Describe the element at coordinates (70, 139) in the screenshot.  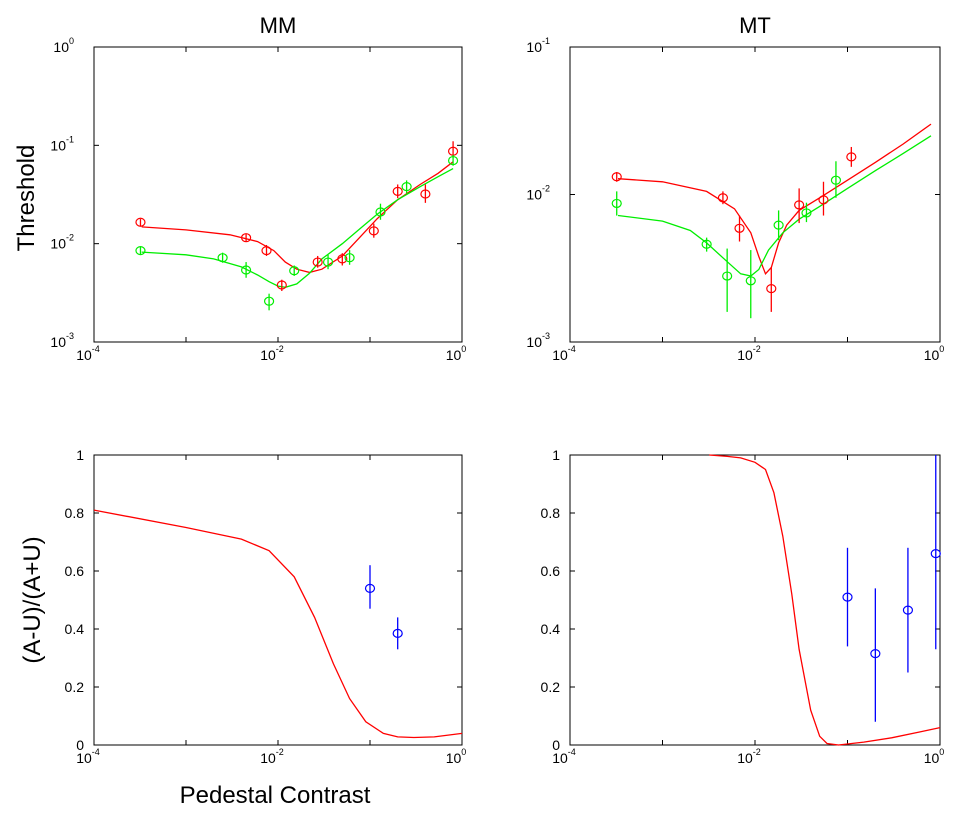
I see `y-tick-exponent: -1` at that location.